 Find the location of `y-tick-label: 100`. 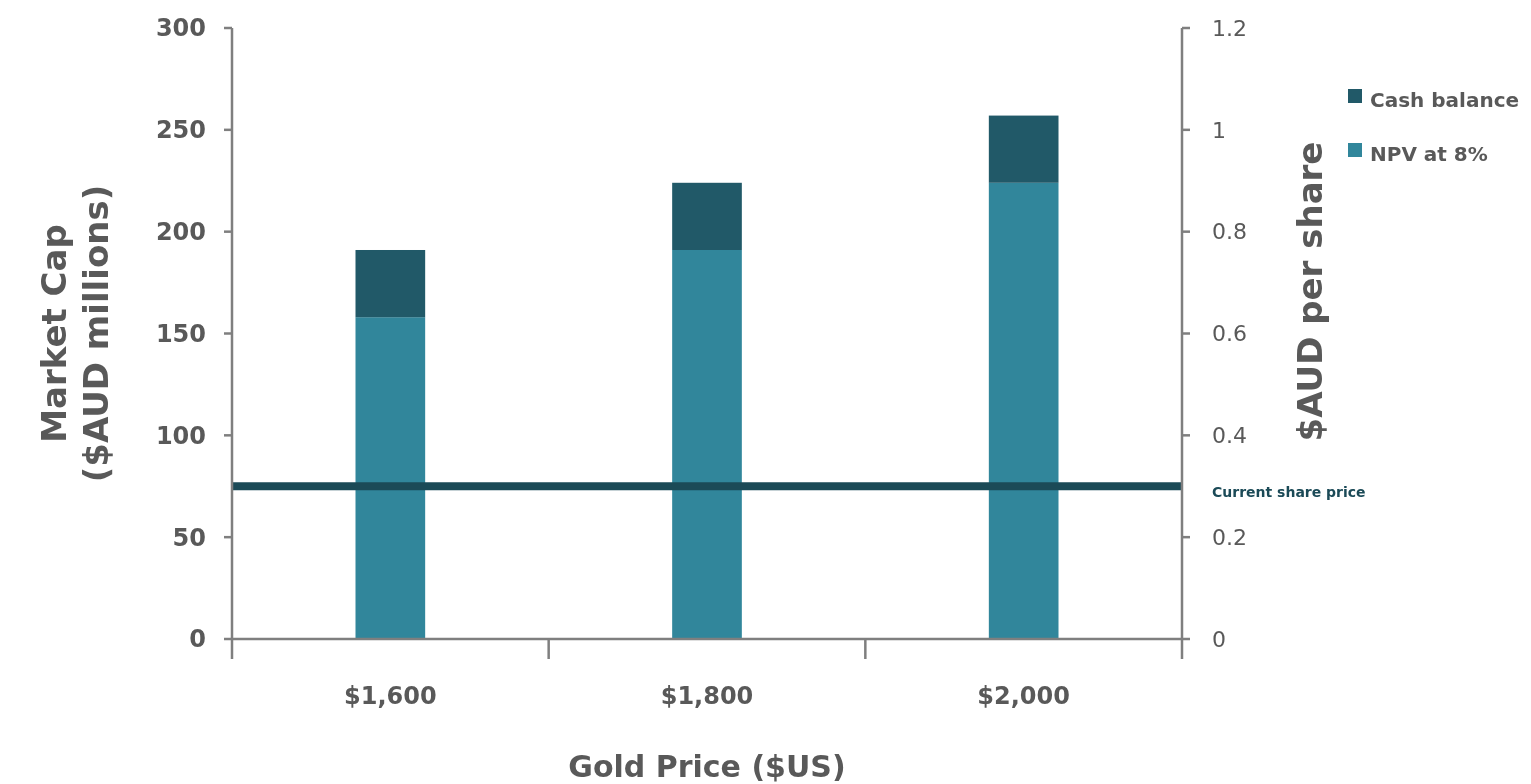

y-tick-label: 100 is located at coordinates (180, 435).